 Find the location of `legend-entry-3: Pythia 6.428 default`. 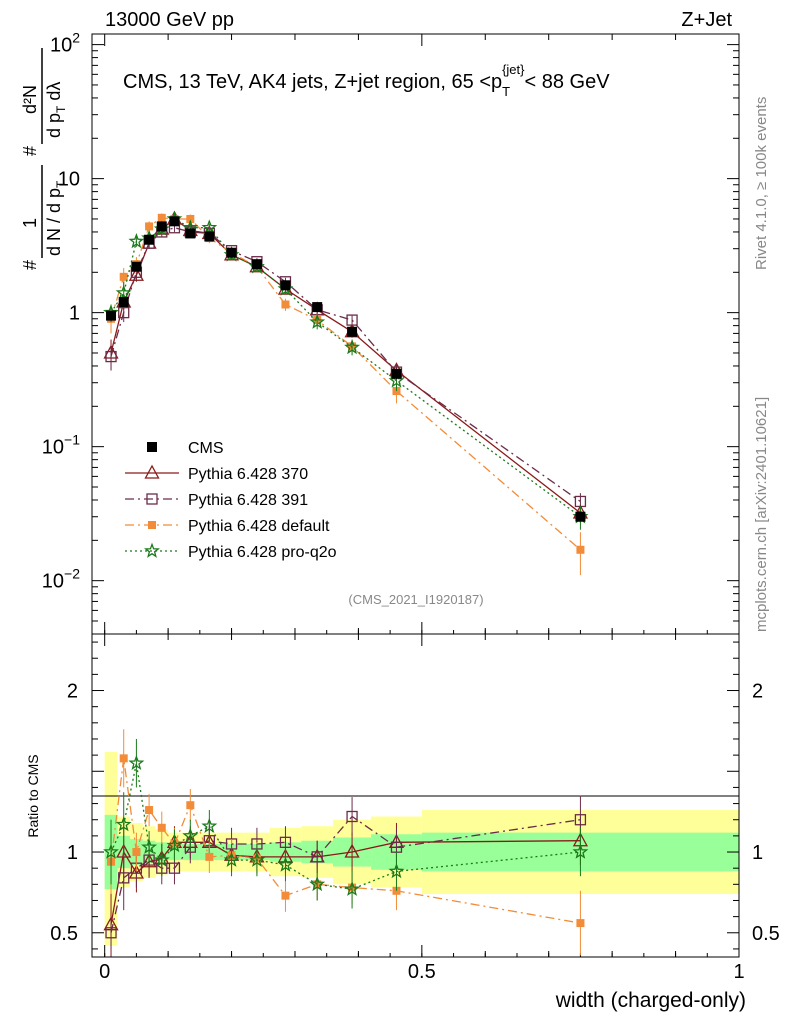

legend-entry-3: Pythia 6.428 default is located at coordinates (227, 526).